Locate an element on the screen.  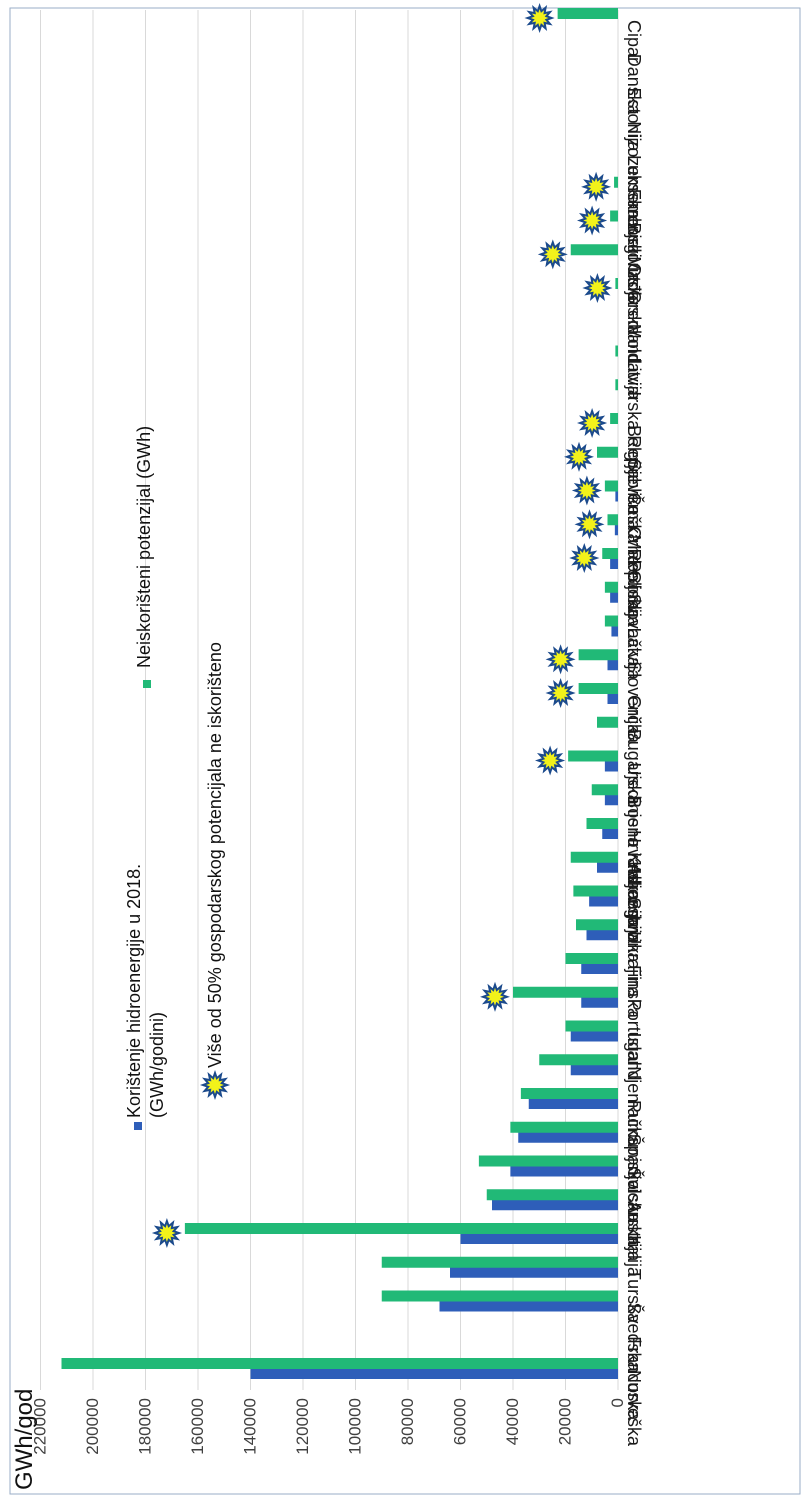
y-tick-label: 60000 is located at coordinates (460, 1421).